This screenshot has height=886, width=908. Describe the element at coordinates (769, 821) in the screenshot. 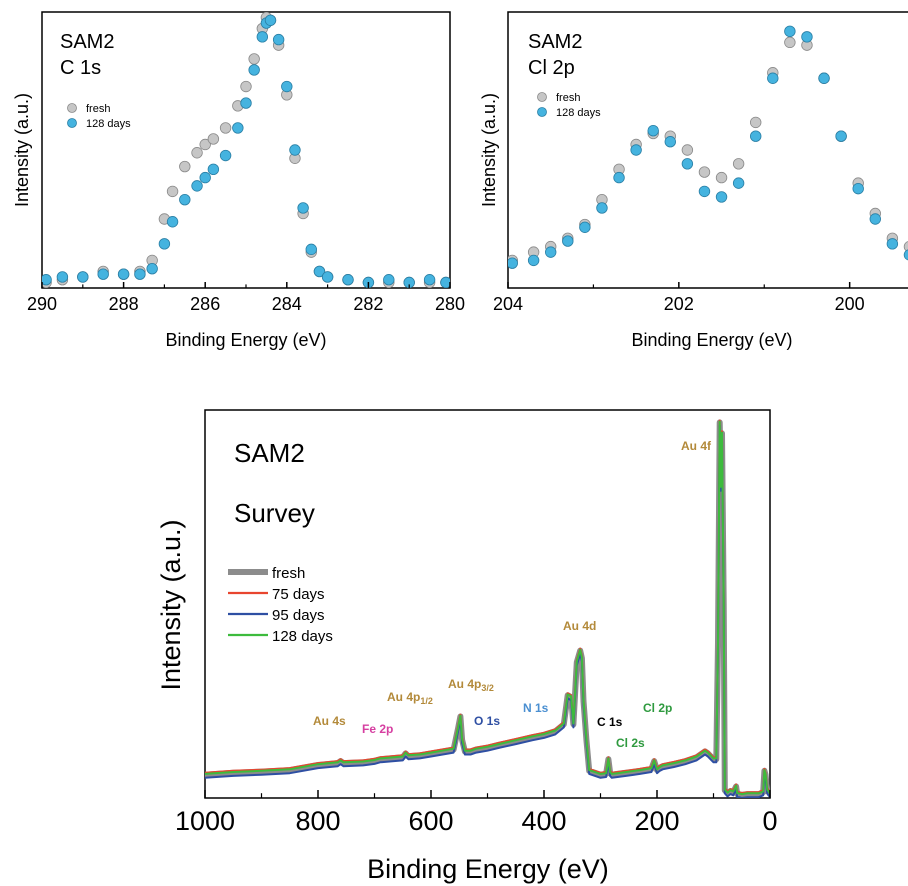

I see `x-tick-label: 0` at that location.